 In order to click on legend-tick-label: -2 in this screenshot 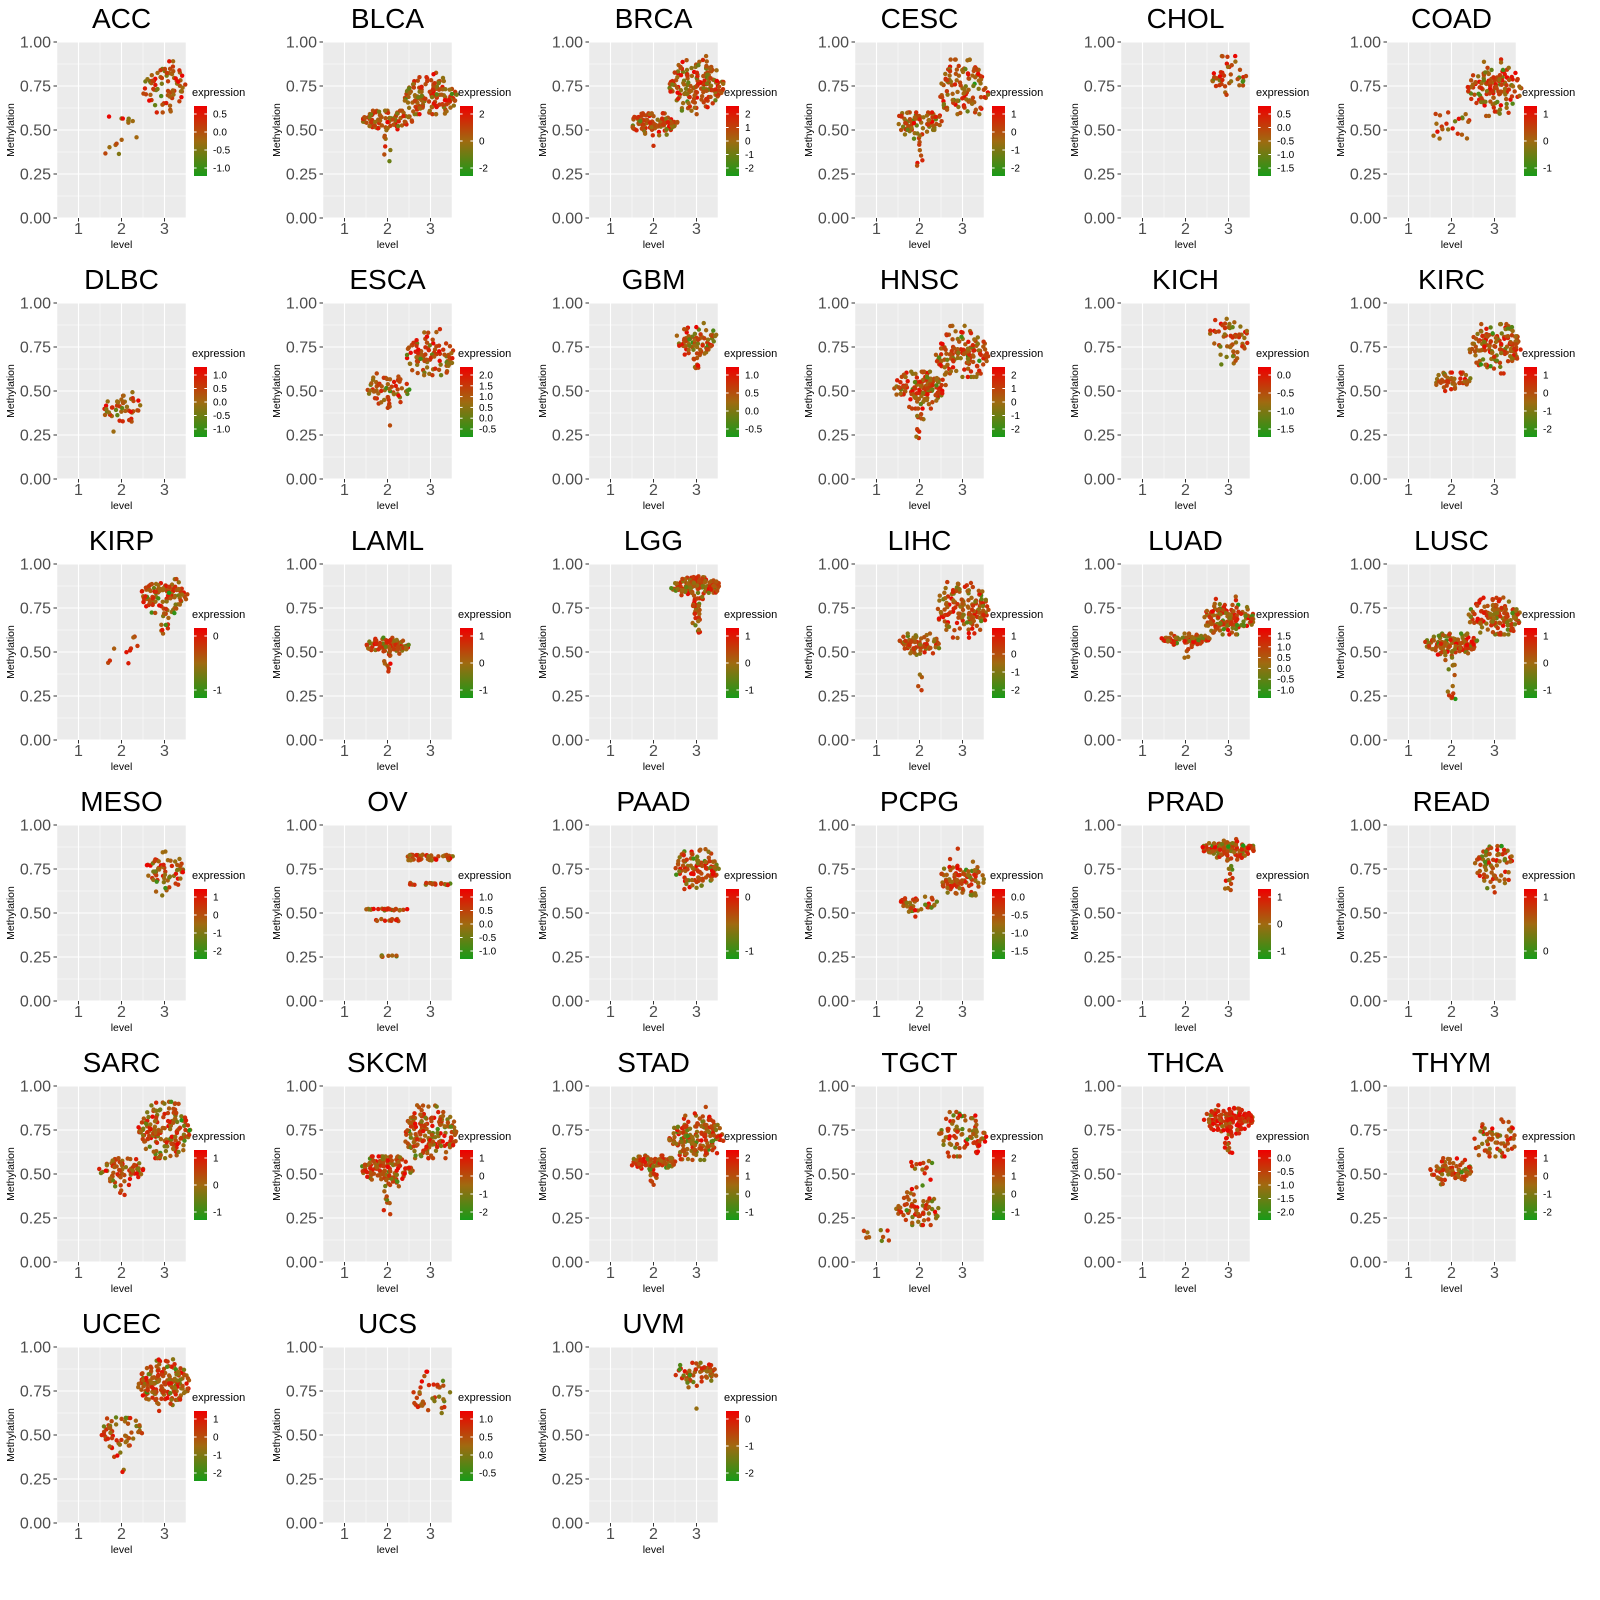, I will do `click(1547, 1213)`.